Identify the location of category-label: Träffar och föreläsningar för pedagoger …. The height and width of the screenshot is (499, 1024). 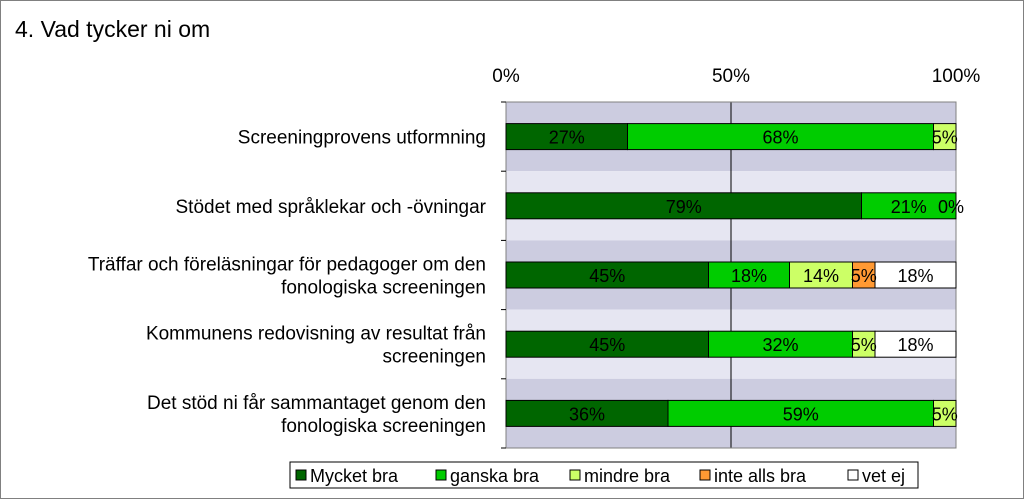
(287, 265).